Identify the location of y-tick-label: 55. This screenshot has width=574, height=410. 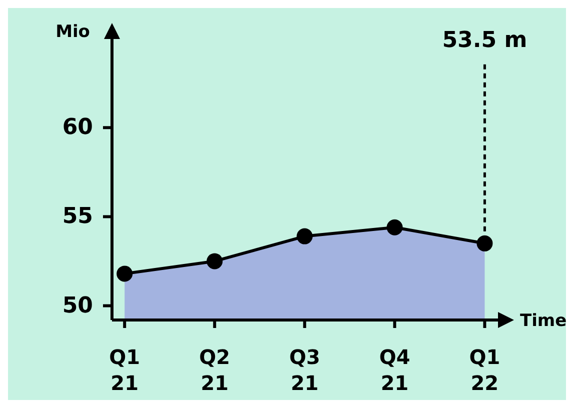
(77, 217).